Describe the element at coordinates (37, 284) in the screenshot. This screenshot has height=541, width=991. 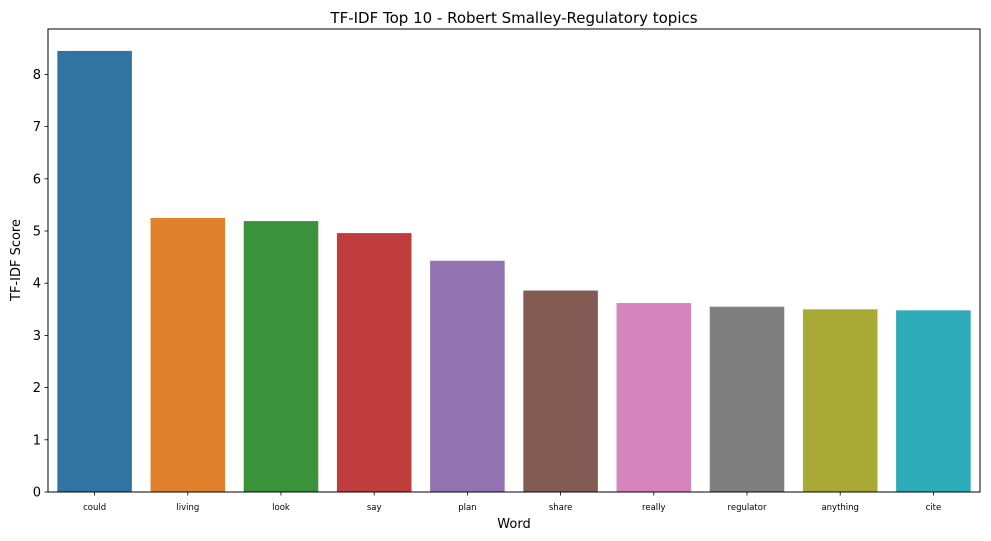
I see `y-tick-label: 4` at that location.